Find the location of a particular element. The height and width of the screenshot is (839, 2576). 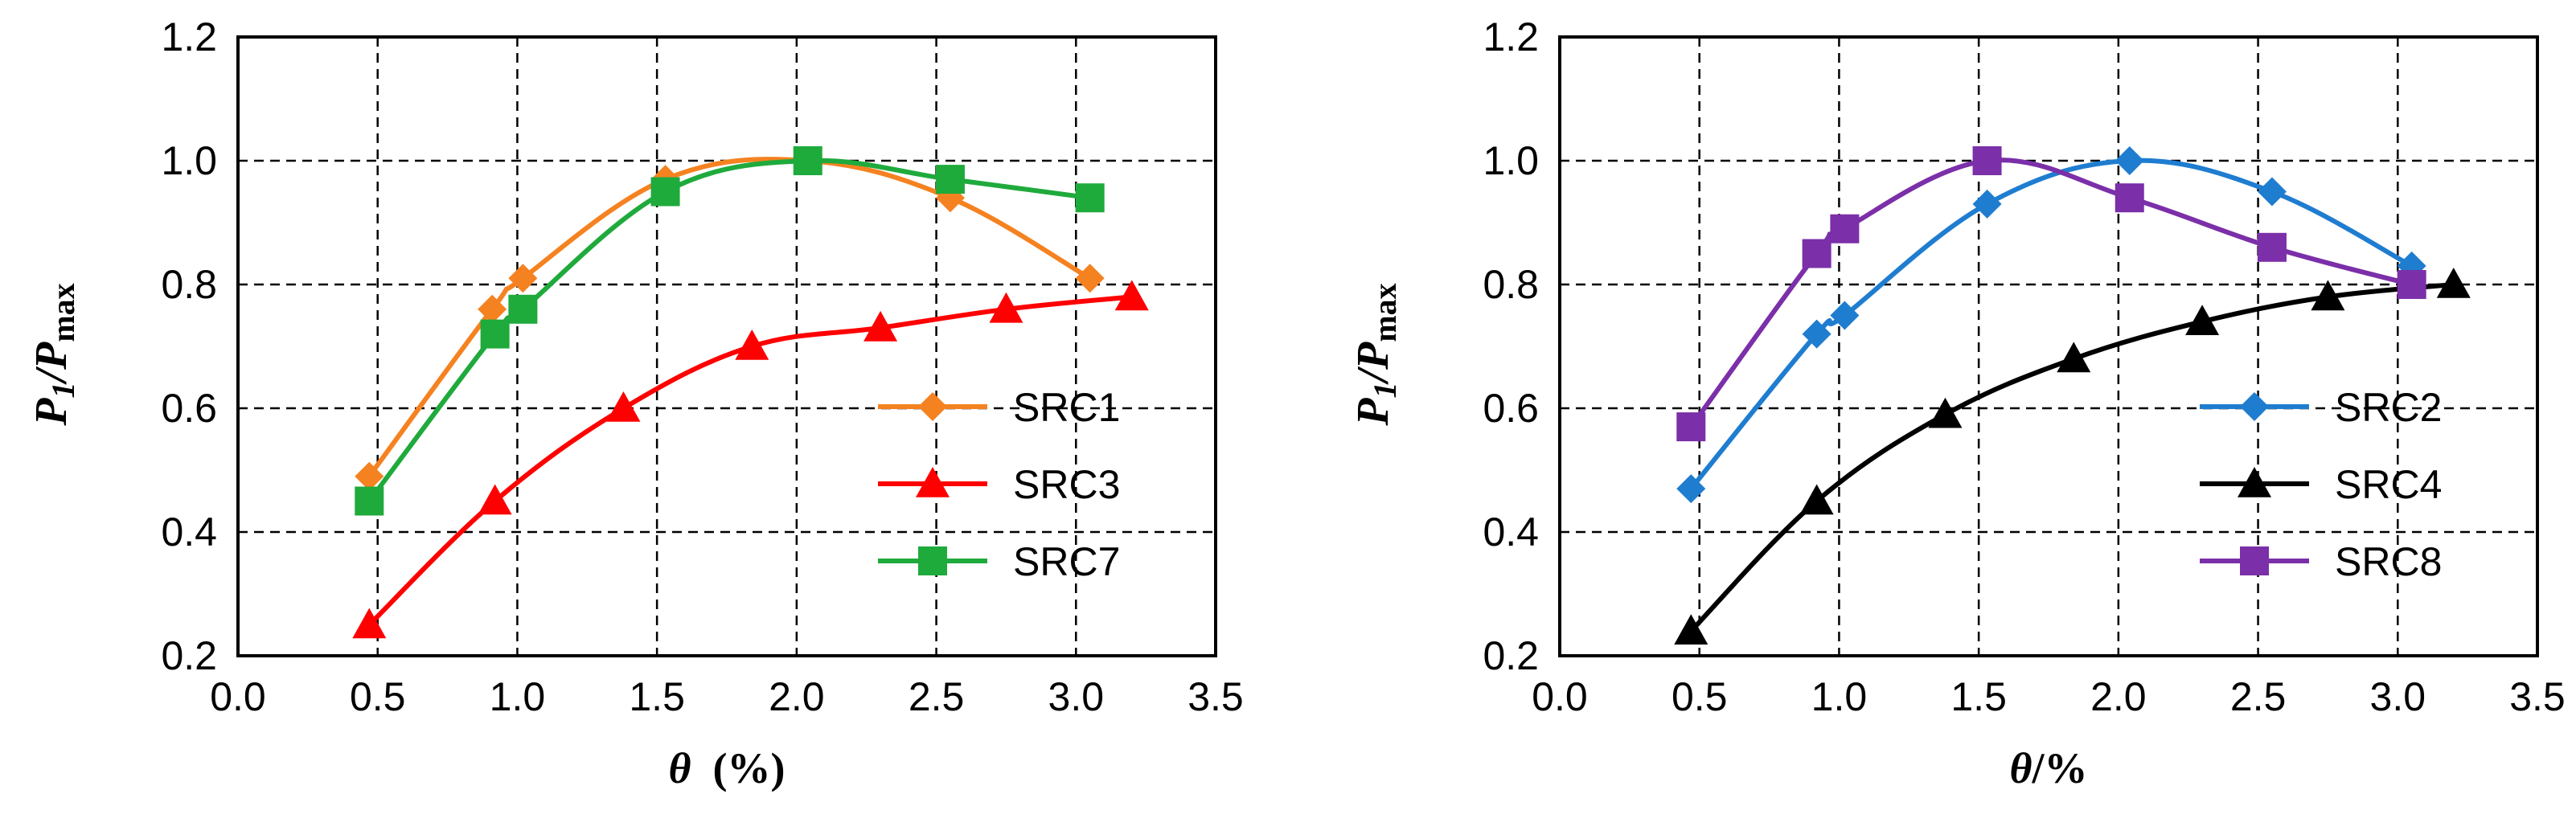

legend-marker-src3 is located at coordinates (933, 482).